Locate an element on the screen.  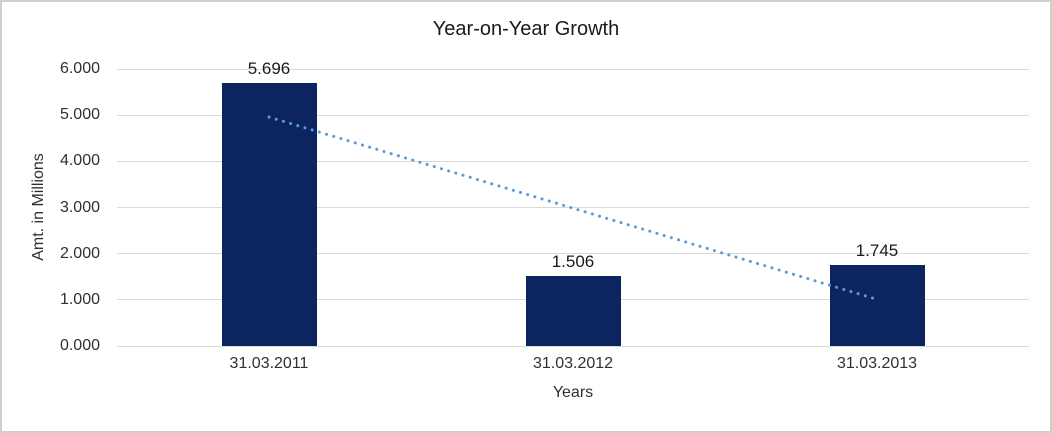
chart-title: Year-on-Year Growth is located at coordinates (526, 29).